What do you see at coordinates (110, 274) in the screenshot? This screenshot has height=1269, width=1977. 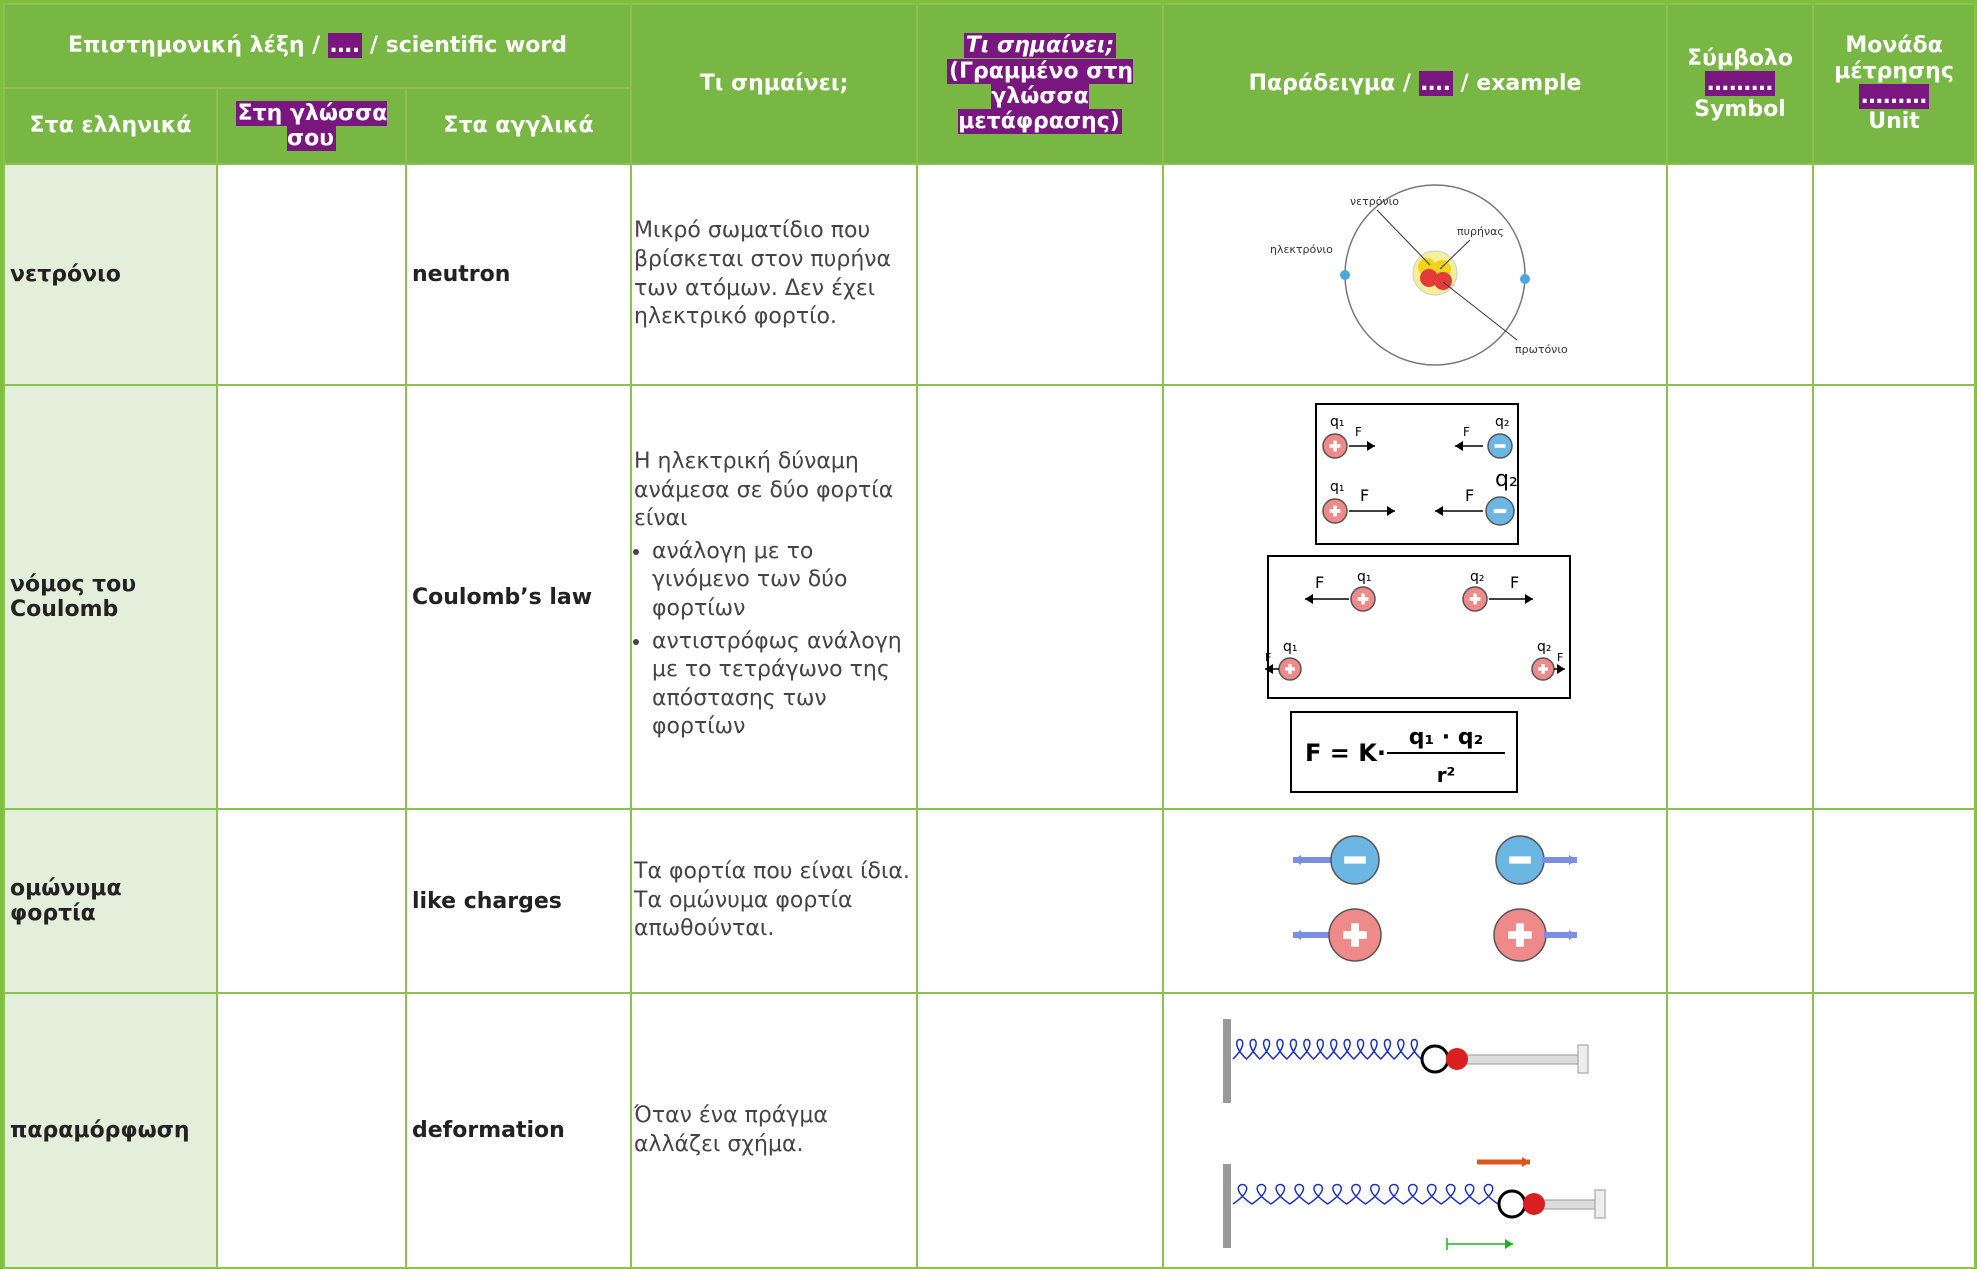 I see `greek-term: νετρόνιο` at bounding box center [110, 274].